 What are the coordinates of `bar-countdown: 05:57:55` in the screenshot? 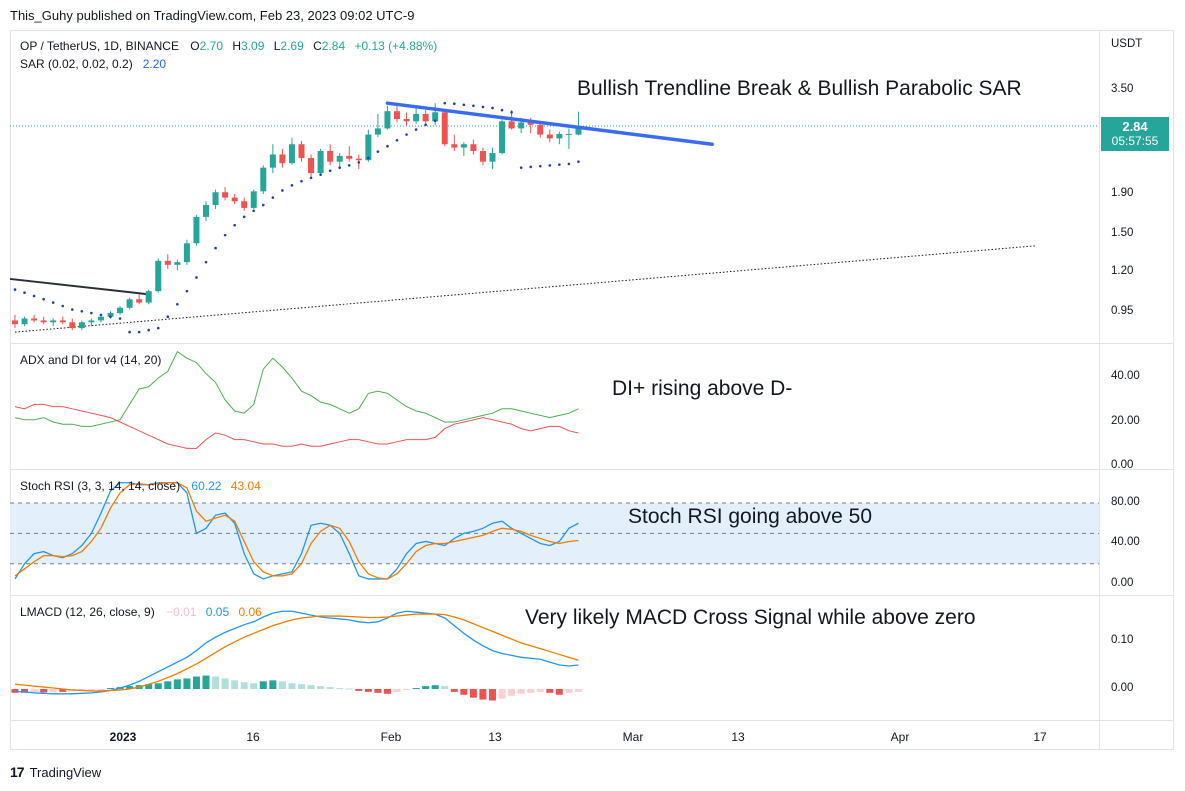 It's located at (1135, 141).